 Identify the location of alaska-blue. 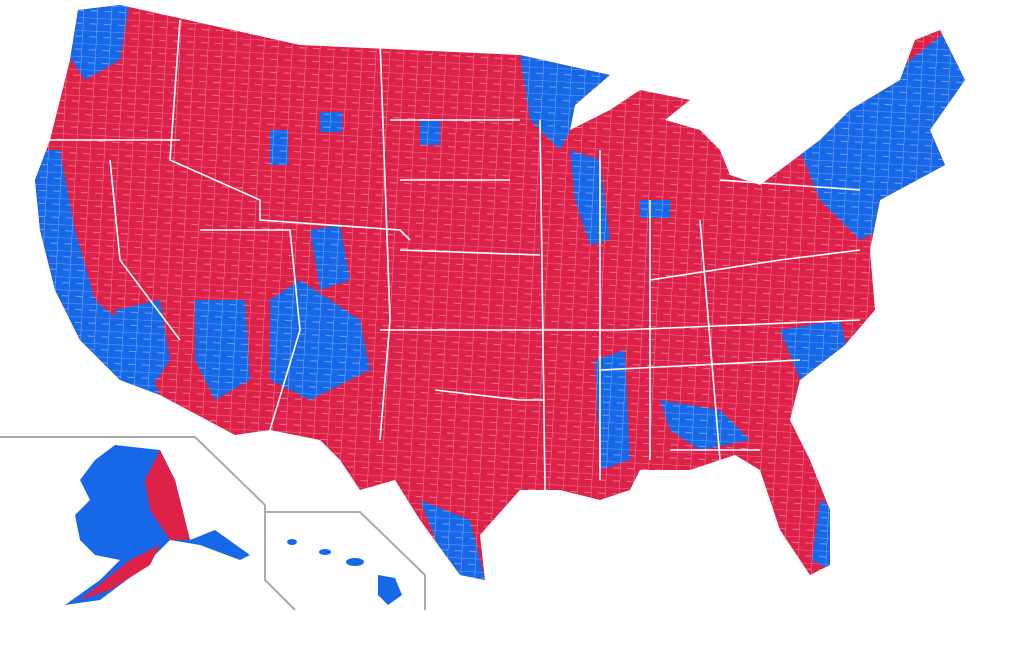
(157, 525).